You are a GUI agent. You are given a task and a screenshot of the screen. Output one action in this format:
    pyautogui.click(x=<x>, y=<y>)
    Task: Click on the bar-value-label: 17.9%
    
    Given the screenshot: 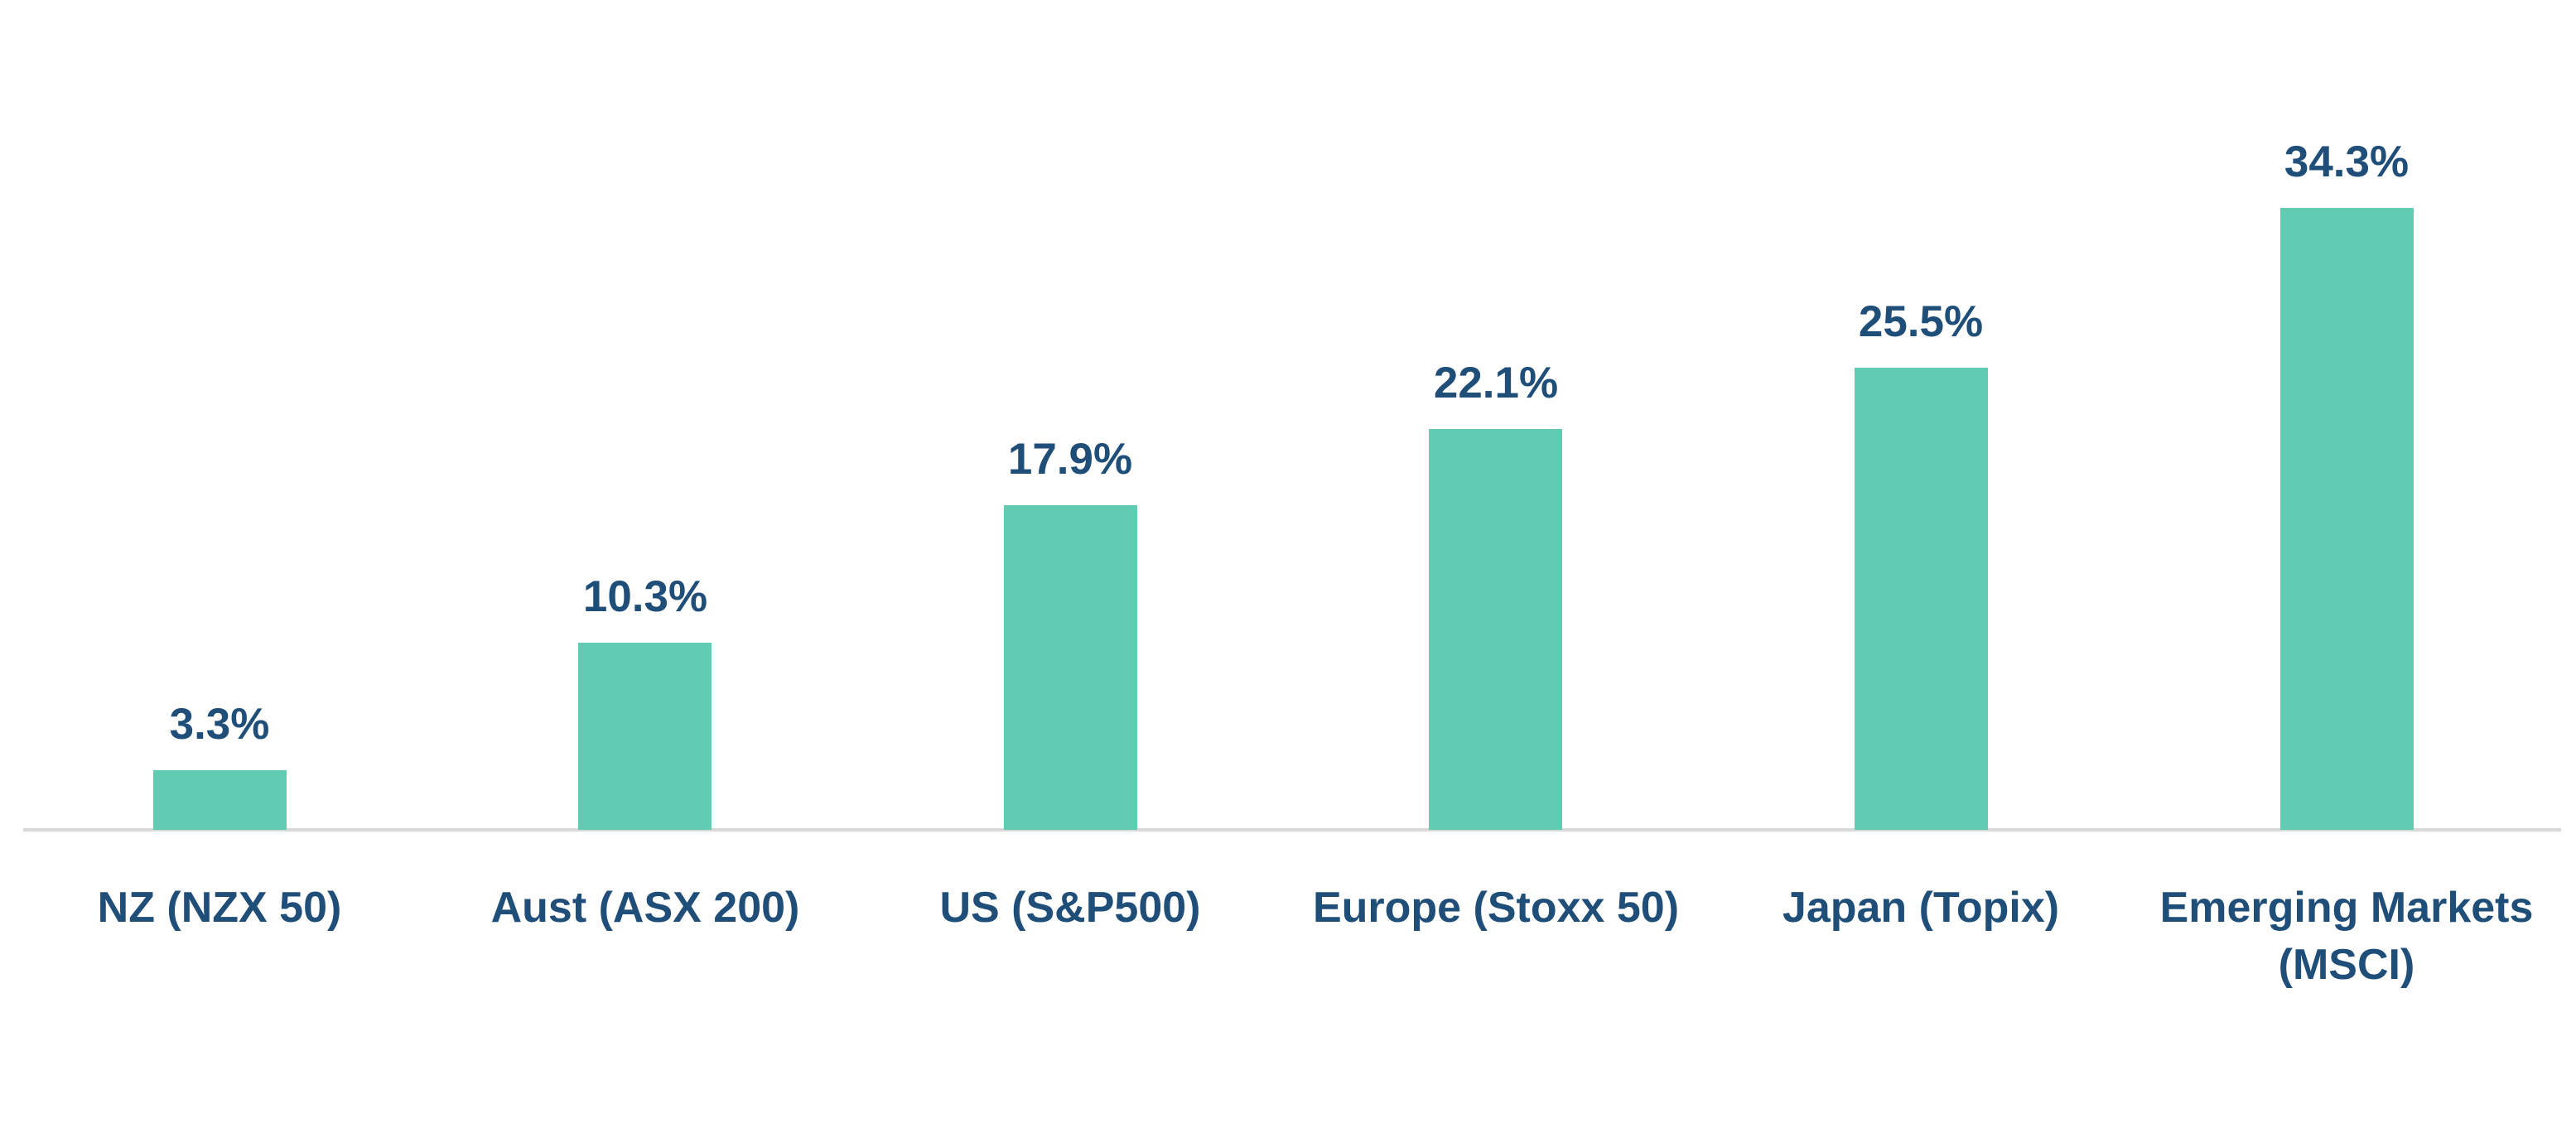 What is the action you would take?
    pyautogui.click(x=1070, y=459)
    